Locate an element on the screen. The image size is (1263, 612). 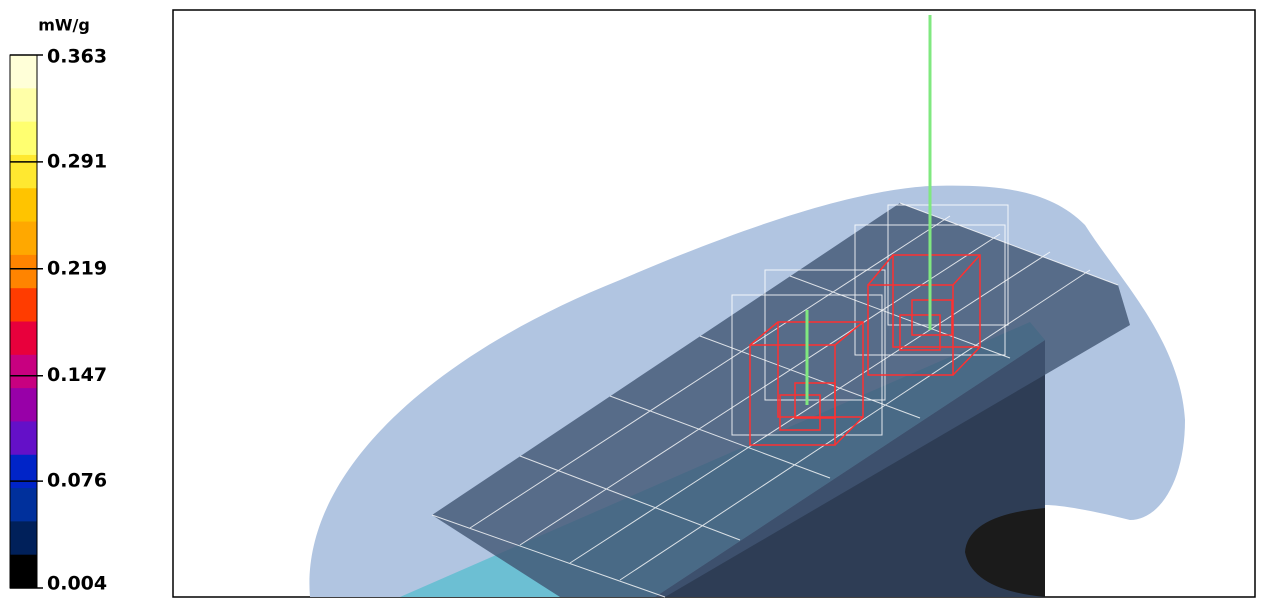
cube is located at coordinates (865, 350).